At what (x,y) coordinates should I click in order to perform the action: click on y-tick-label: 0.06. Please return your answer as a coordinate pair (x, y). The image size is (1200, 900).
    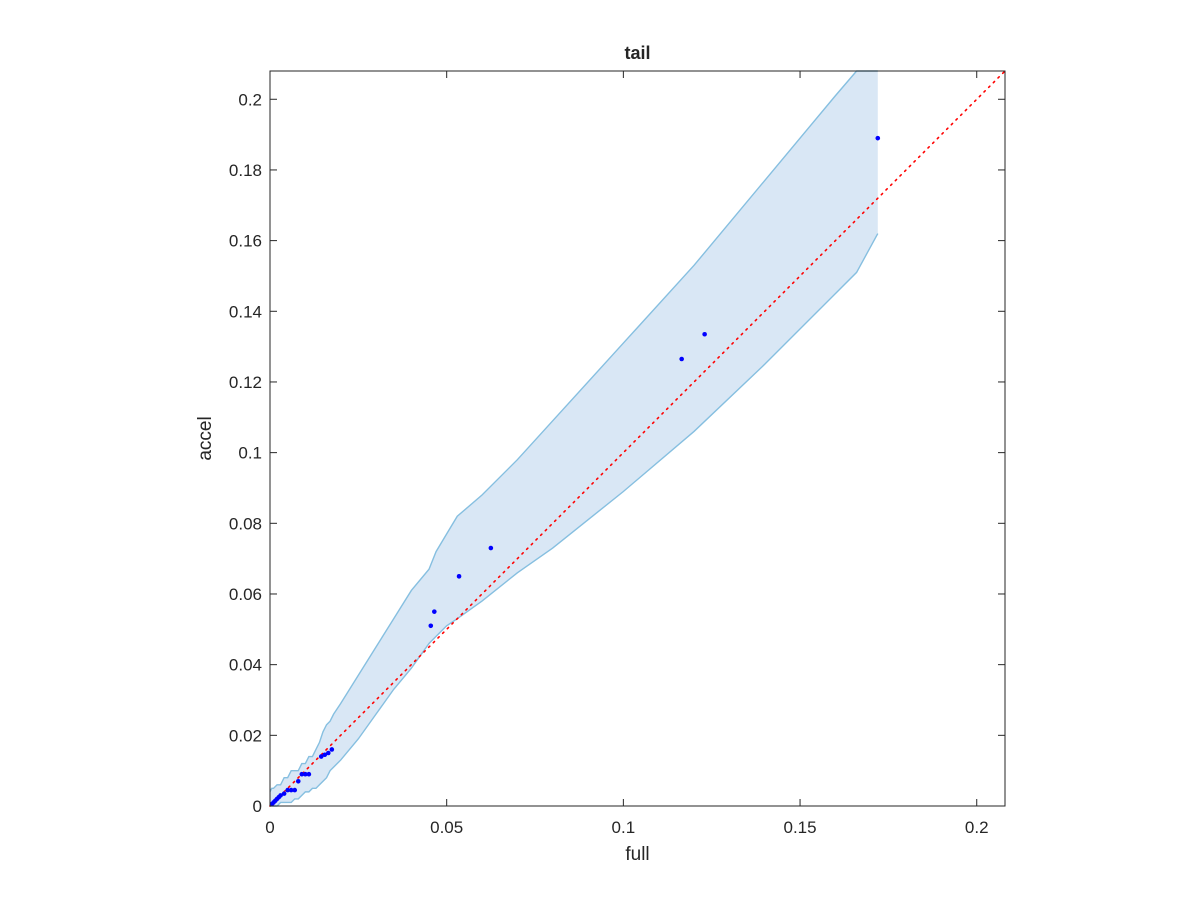
    Looking at the image, I should click on (245, 594).